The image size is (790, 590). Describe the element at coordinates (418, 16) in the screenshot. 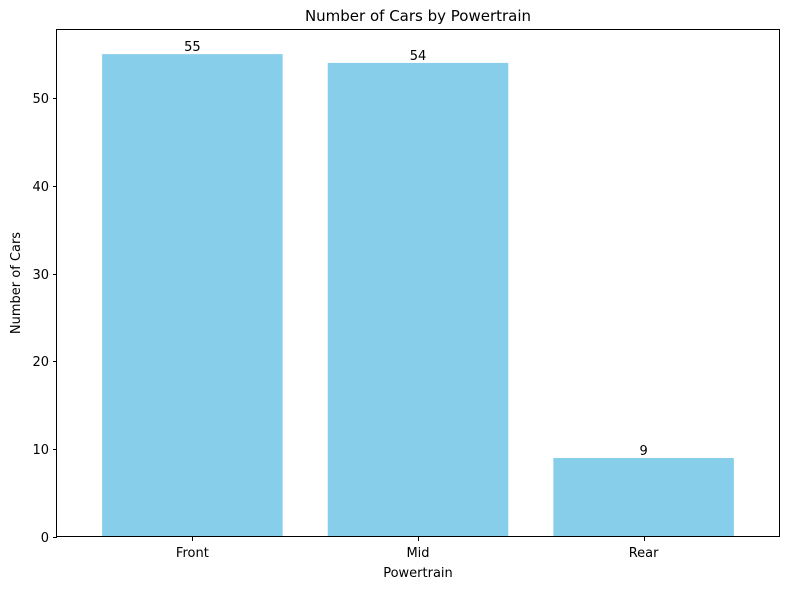

I see `chart-title: Number of Cars by Powertrain` at that location.